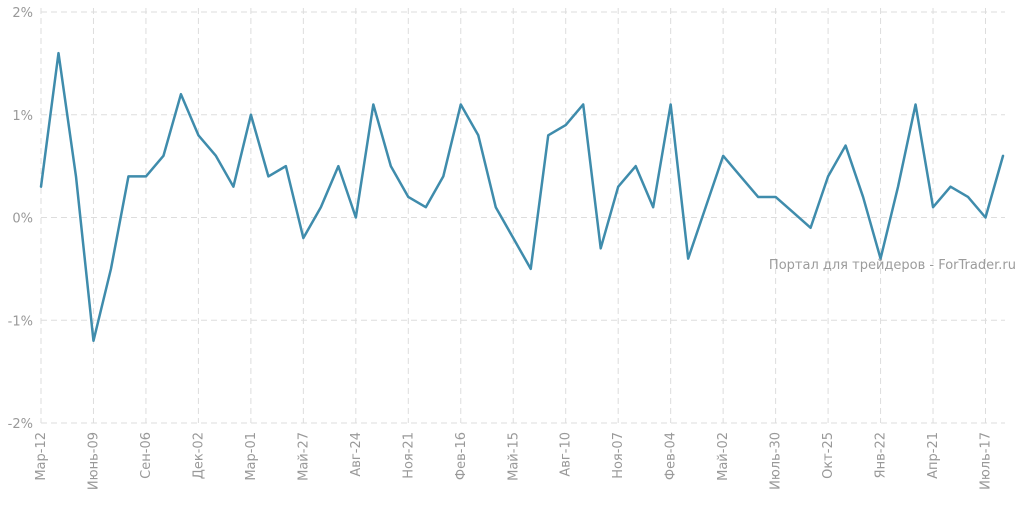  What do you see at coordinates (198, 455) in the screenshot?
I see `x-tick-label: Дек-02` at bounding box center [198, 455].